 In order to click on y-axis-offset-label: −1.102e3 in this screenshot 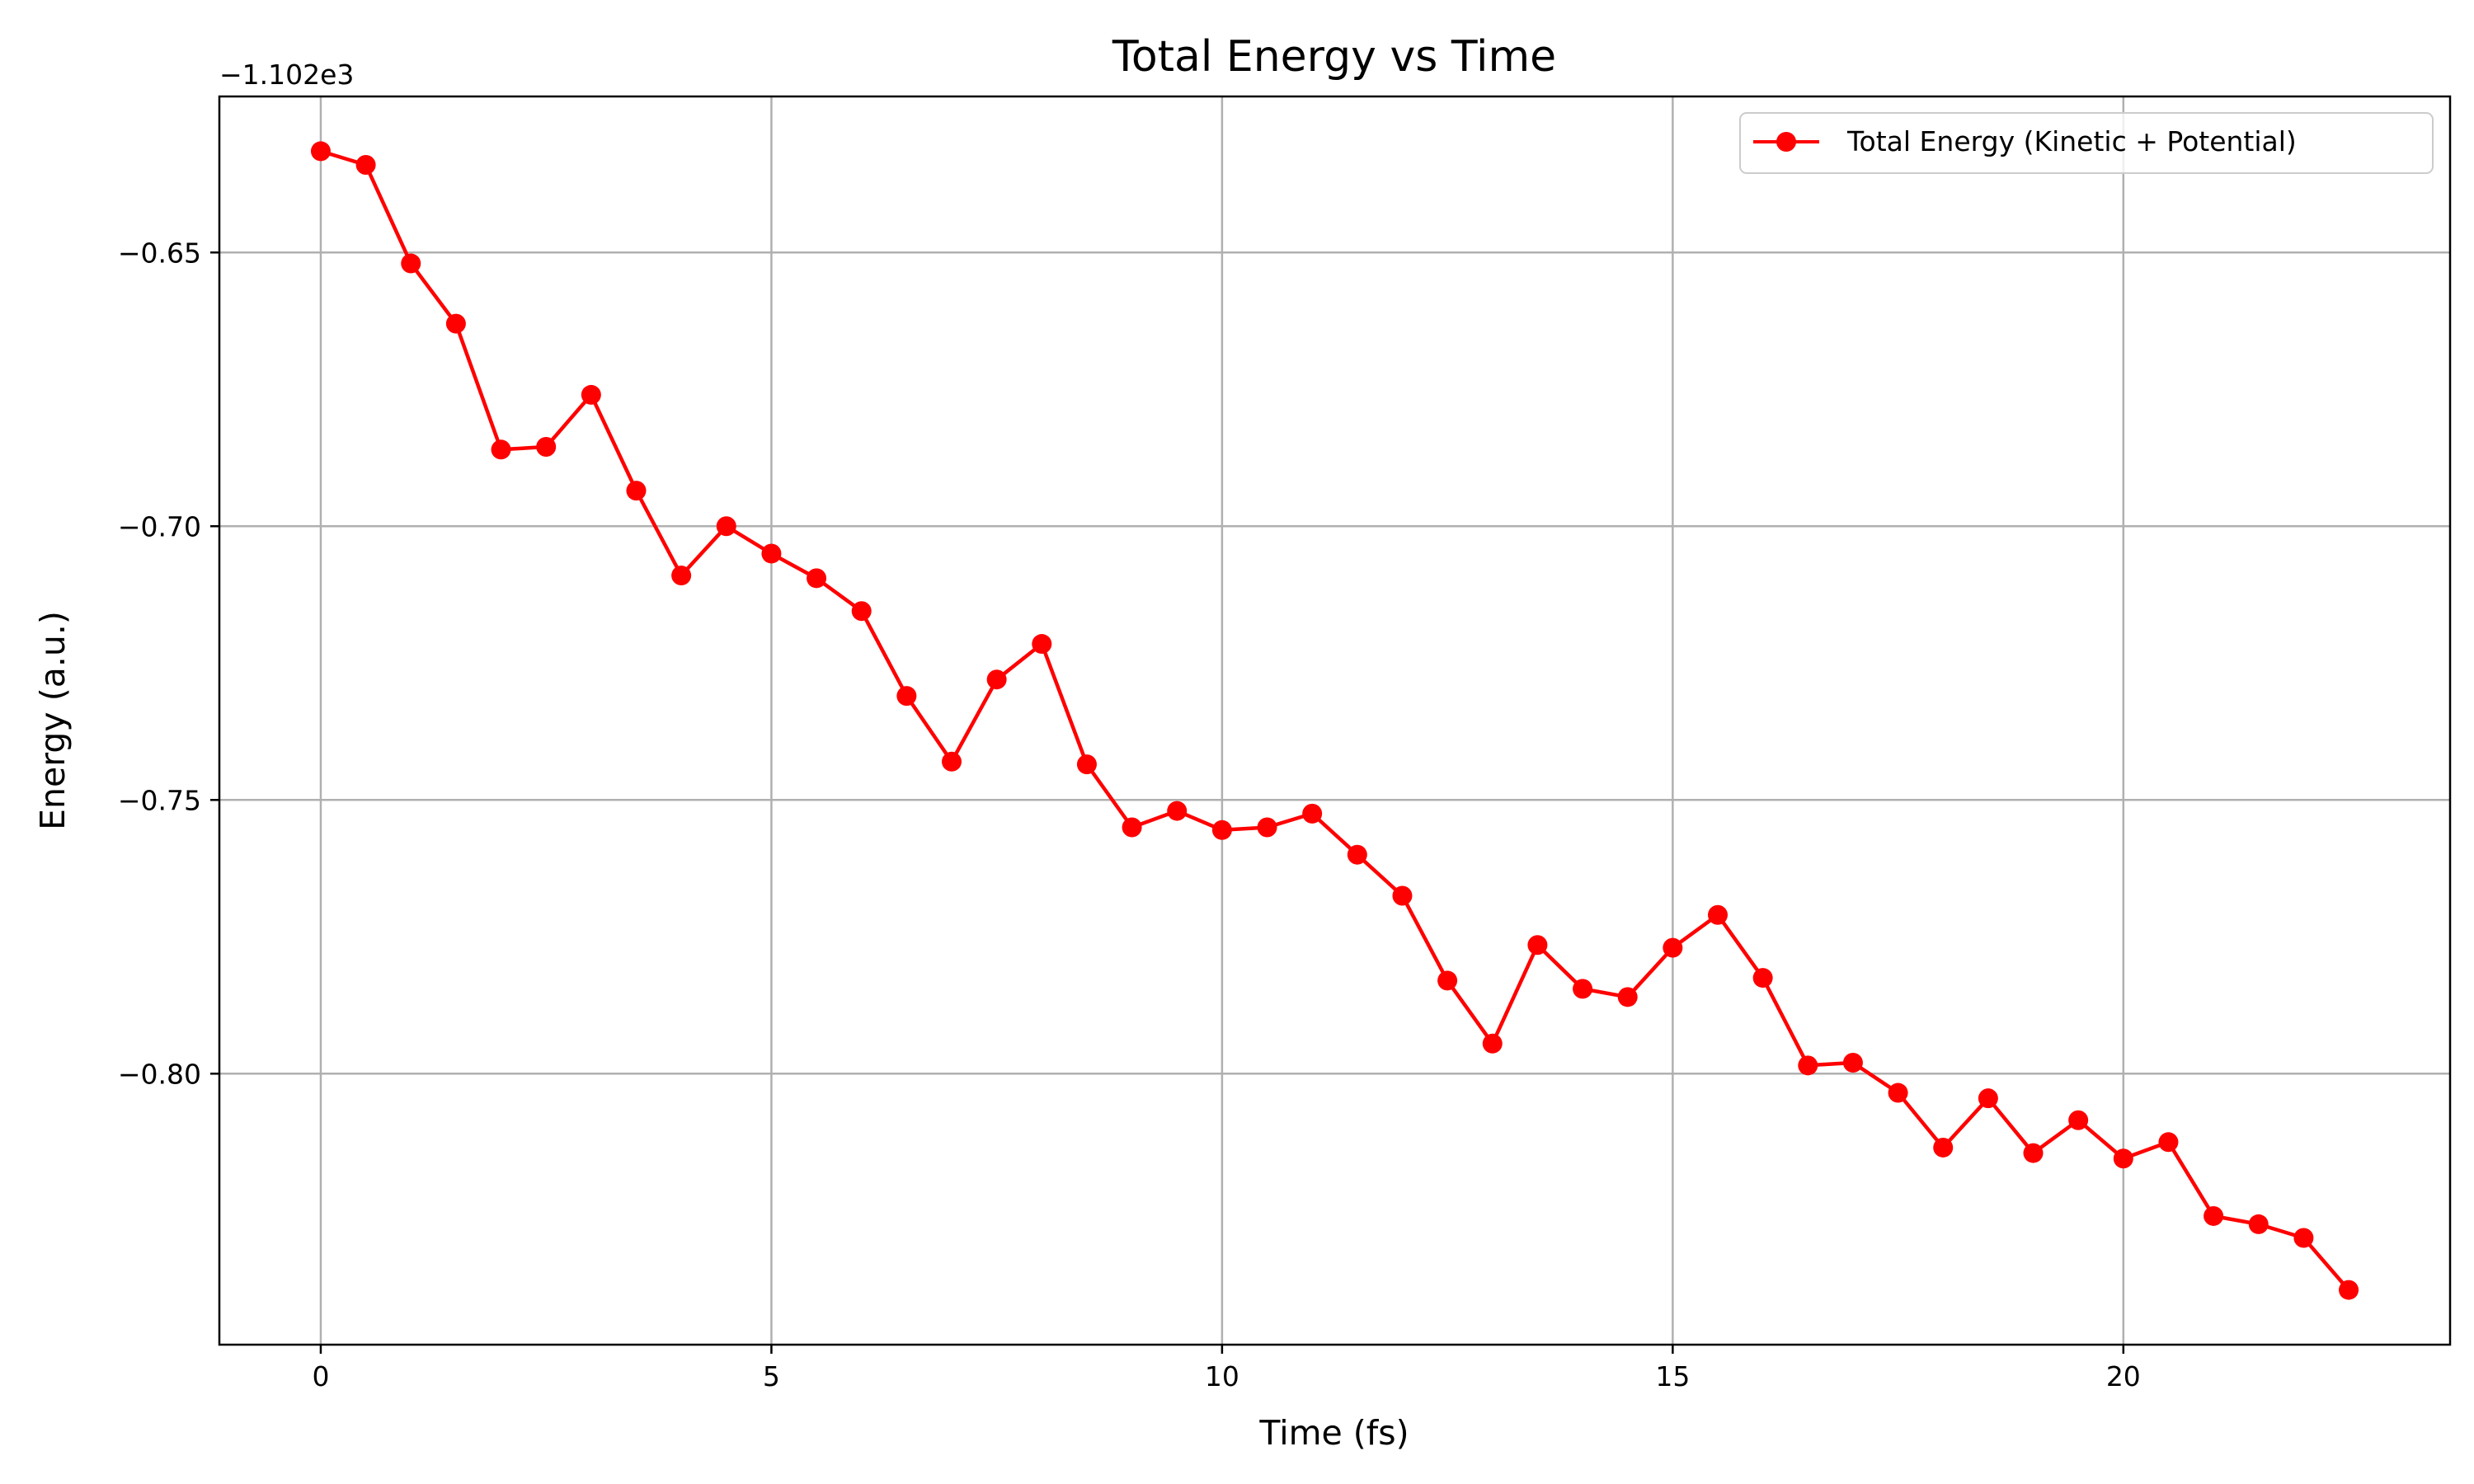, I will do `click(286, 75)`.